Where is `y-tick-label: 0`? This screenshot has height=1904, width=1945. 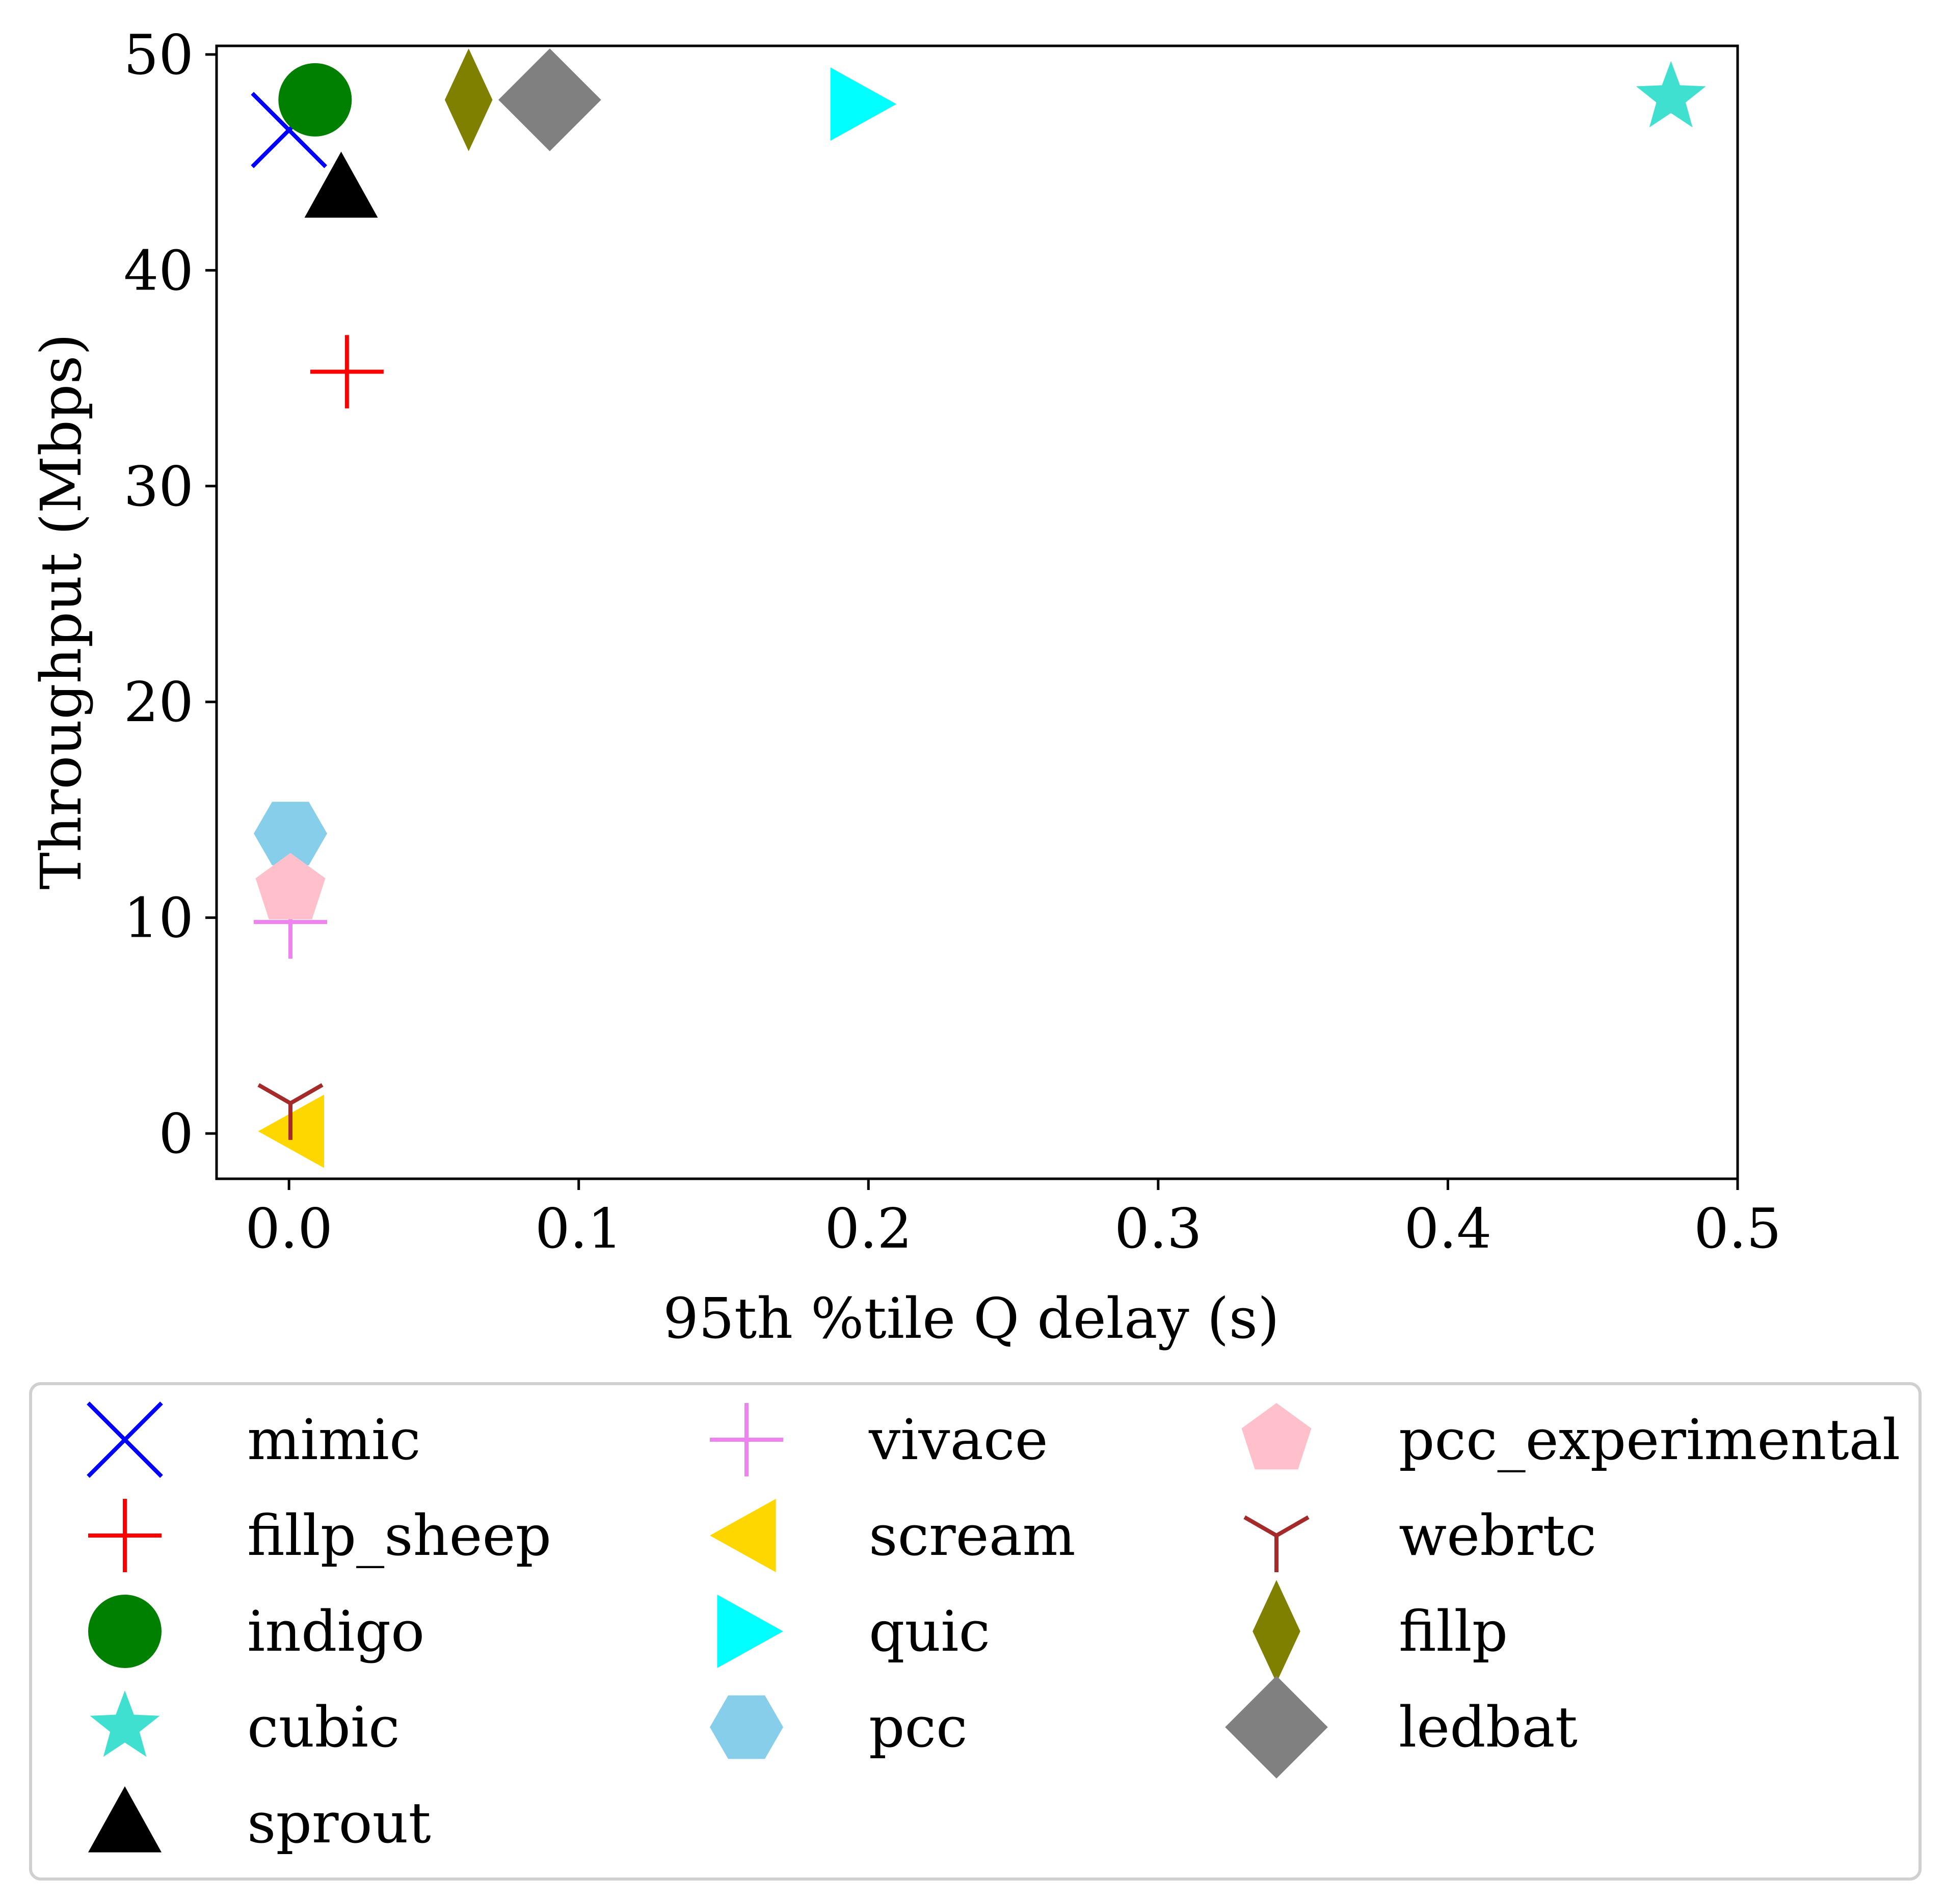
y-tick-label: 0 is located at coordinates (176, 1134).